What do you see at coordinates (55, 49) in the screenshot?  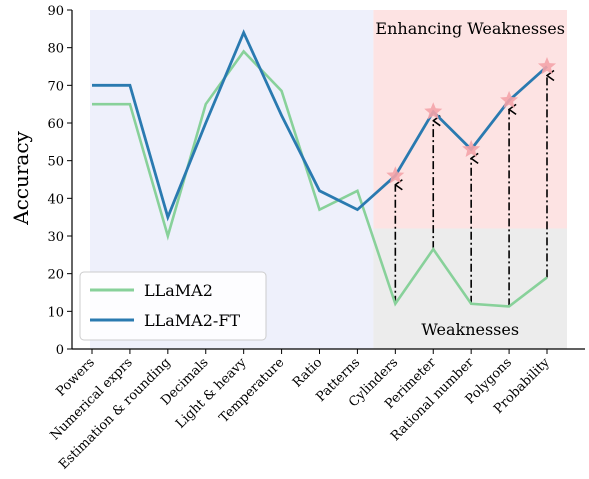 I see `y-tick-label-8: 80` at bounding box center [55, 49].